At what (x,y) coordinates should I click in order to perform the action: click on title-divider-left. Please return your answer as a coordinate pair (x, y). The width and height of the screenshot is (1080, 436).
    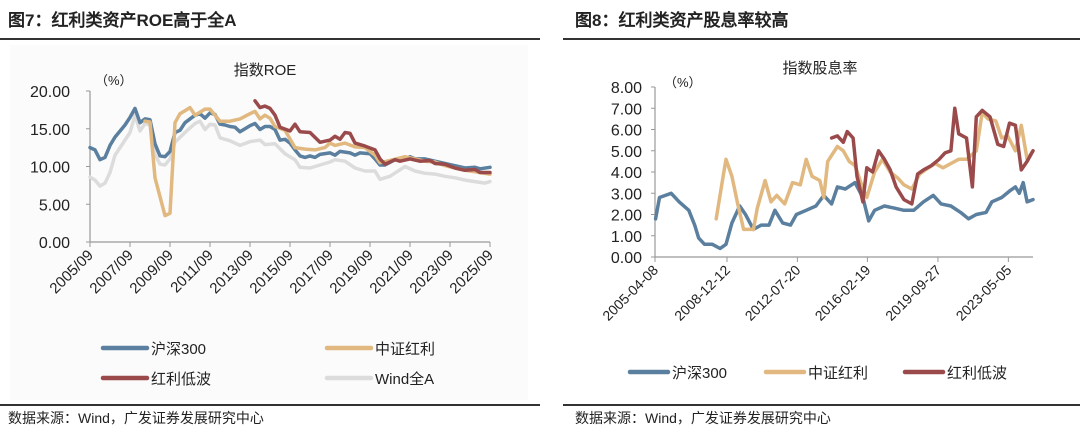
    Looking at the image, I should click on (270, 39).